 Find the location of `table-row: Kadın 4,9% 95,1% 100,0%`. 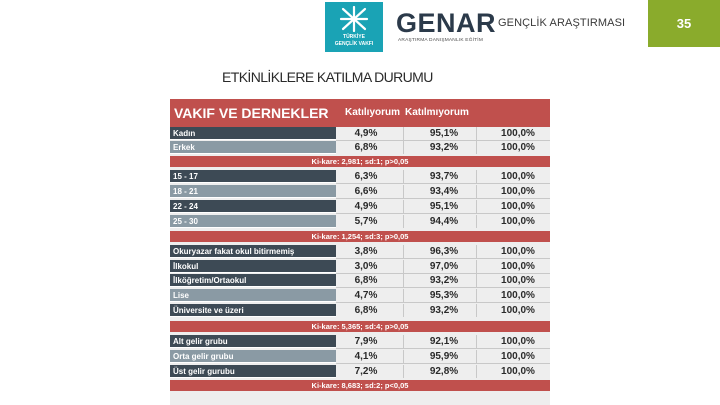

table-row: Kadın 4,9% 95,1% 100,0% is located at coordinates (360, 134).